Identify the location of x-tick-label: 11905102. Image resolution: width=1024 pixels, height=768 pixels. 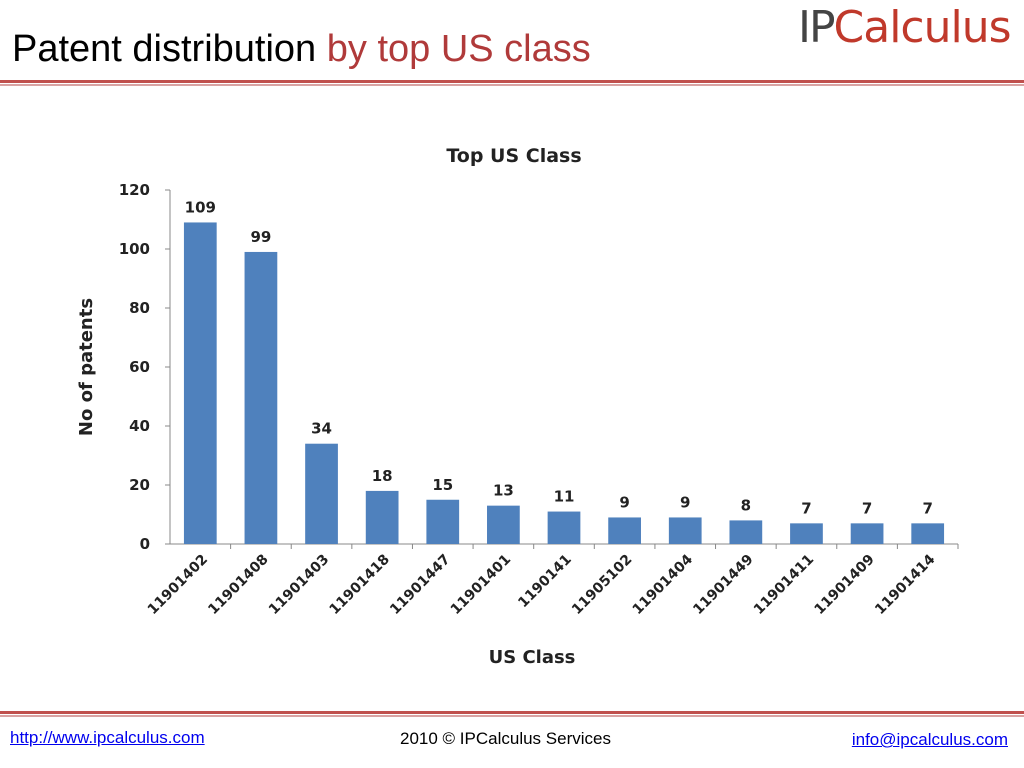
(602, 585).